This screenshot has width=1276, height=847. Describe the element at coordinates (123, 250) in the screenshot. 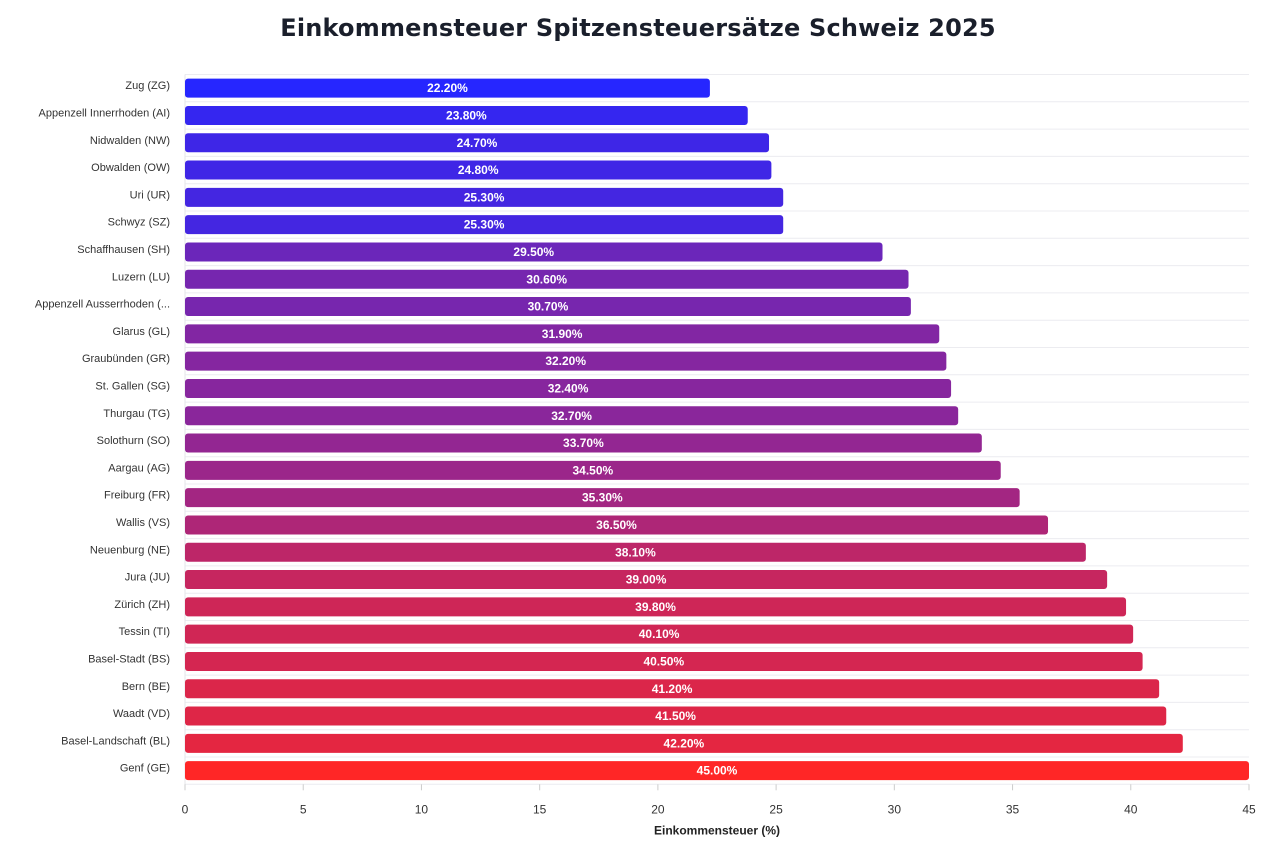

I see `category-label: Schaffhausen (SH)` at that location.